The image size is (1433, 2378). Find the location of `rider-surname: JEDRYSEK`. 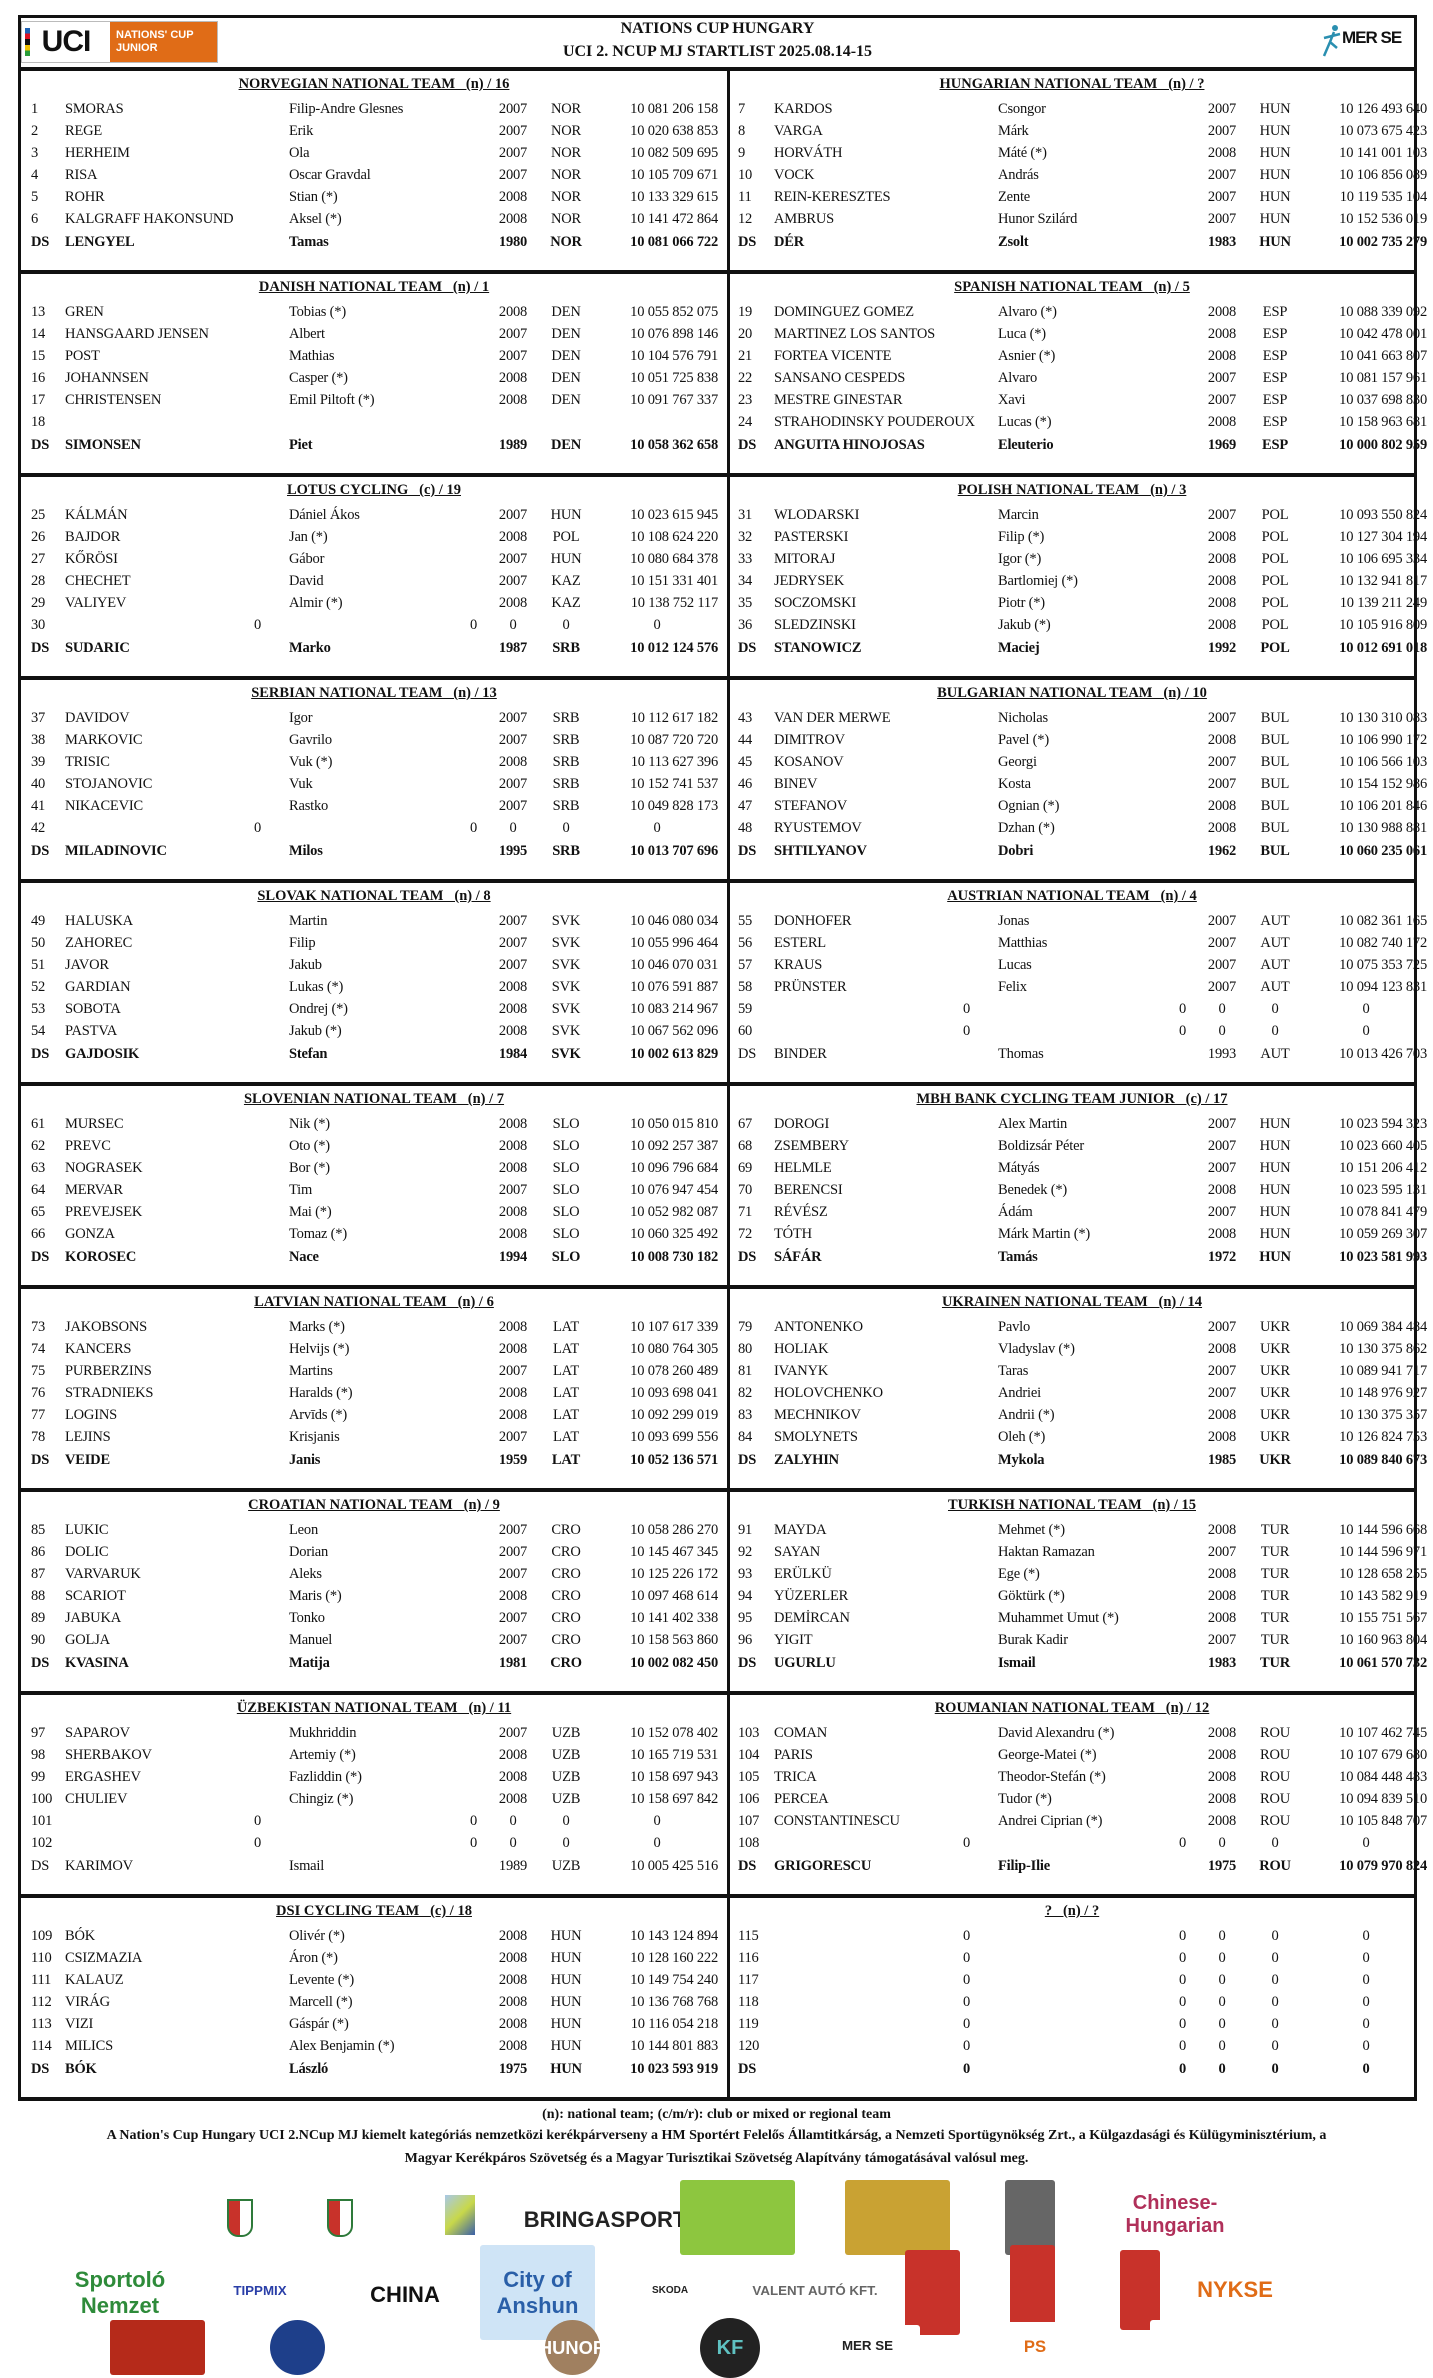

rider-surname: JEDRYSEK is located at coordinates (809, 581).